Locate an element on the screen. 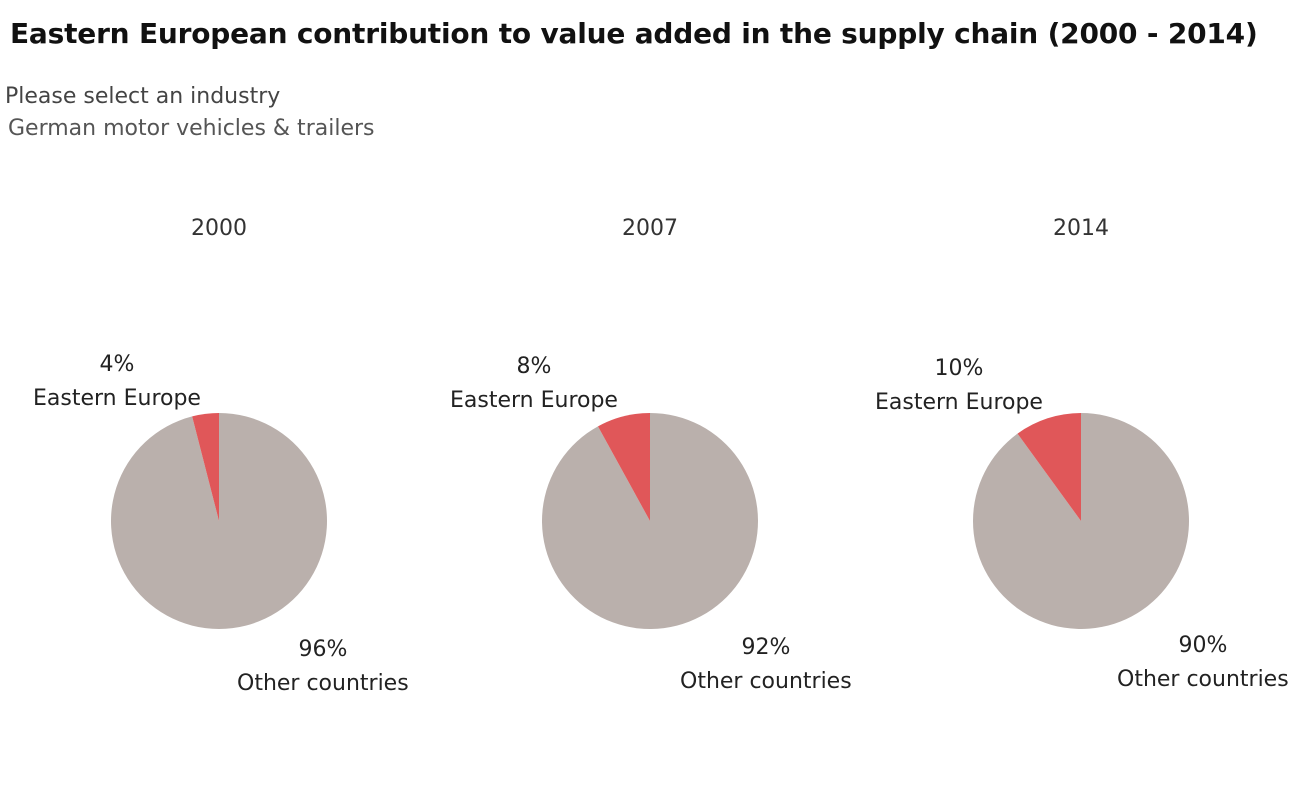 This screenshot has height=798, width=1298. pie-value-label-other-countries-2000: 96% is located at coordinates (323, 649).